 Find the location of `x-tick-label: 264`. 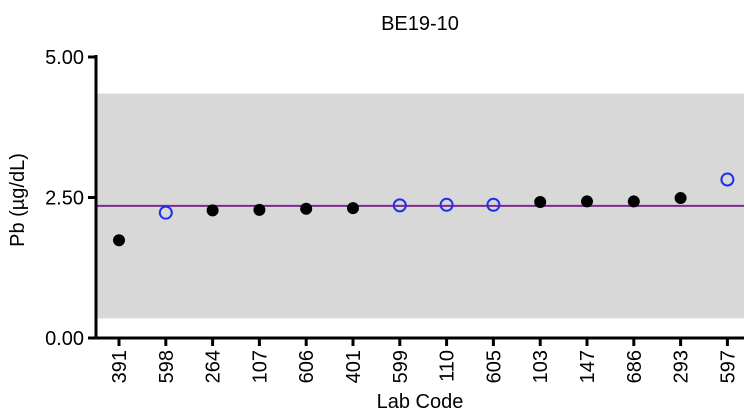

x-tick-label: 264 is located at coordinates (214, 366).